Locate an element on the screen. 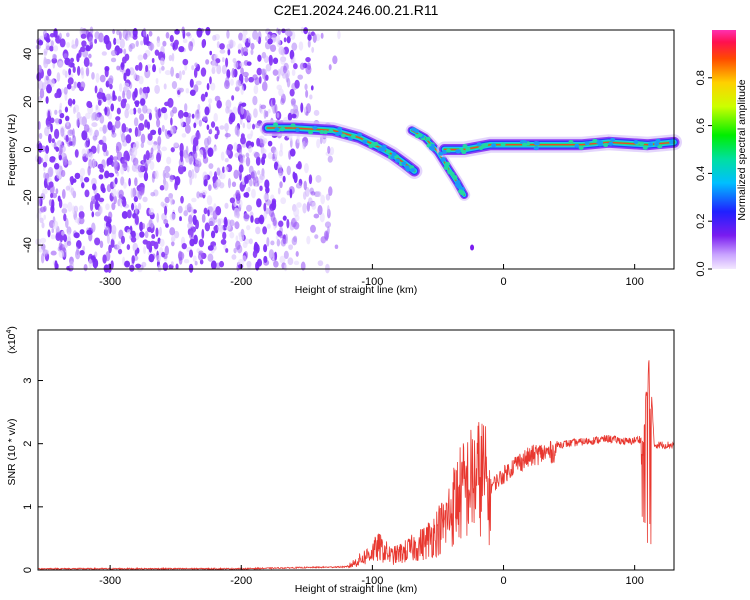 This screenshot has width=750, height=600. x-tick-label: -300 is located at coordinates (110, 581).